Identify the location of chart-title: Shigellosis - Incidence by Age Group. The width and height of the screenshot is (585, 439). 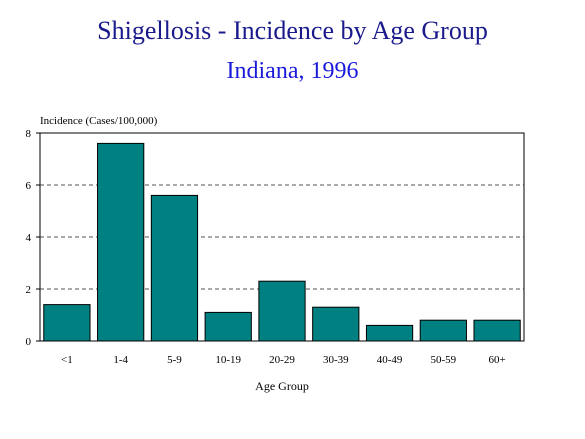
(292, 30).